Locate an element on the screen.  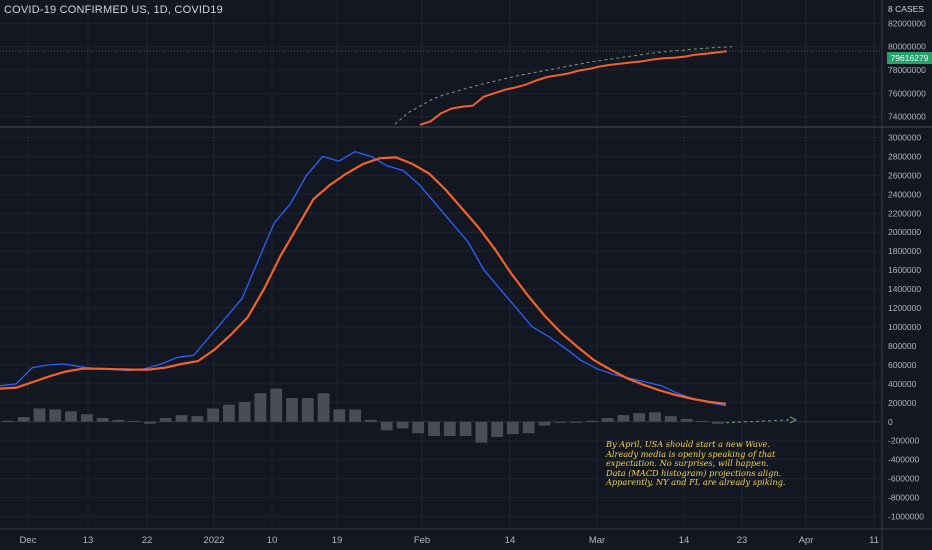
upper-pane is located at coordinates (441, 86).